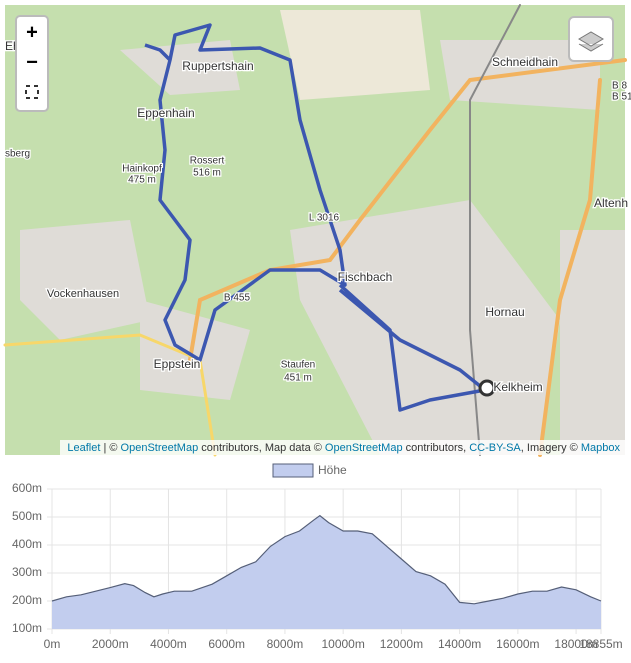 The height and width of the screenshot is (663, 631). What do you see at coordinates (17, 154) in the screenshot?
I see `place-label: sberg` at bounding box center [17, 154].